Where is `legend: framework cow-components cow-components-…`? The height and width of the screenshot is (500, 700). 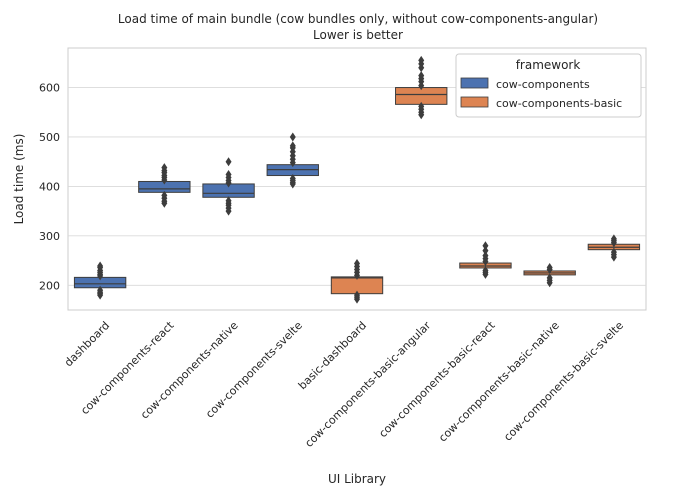 legend: framework cow-components cow-components-… is located at coordinates (548, 85).